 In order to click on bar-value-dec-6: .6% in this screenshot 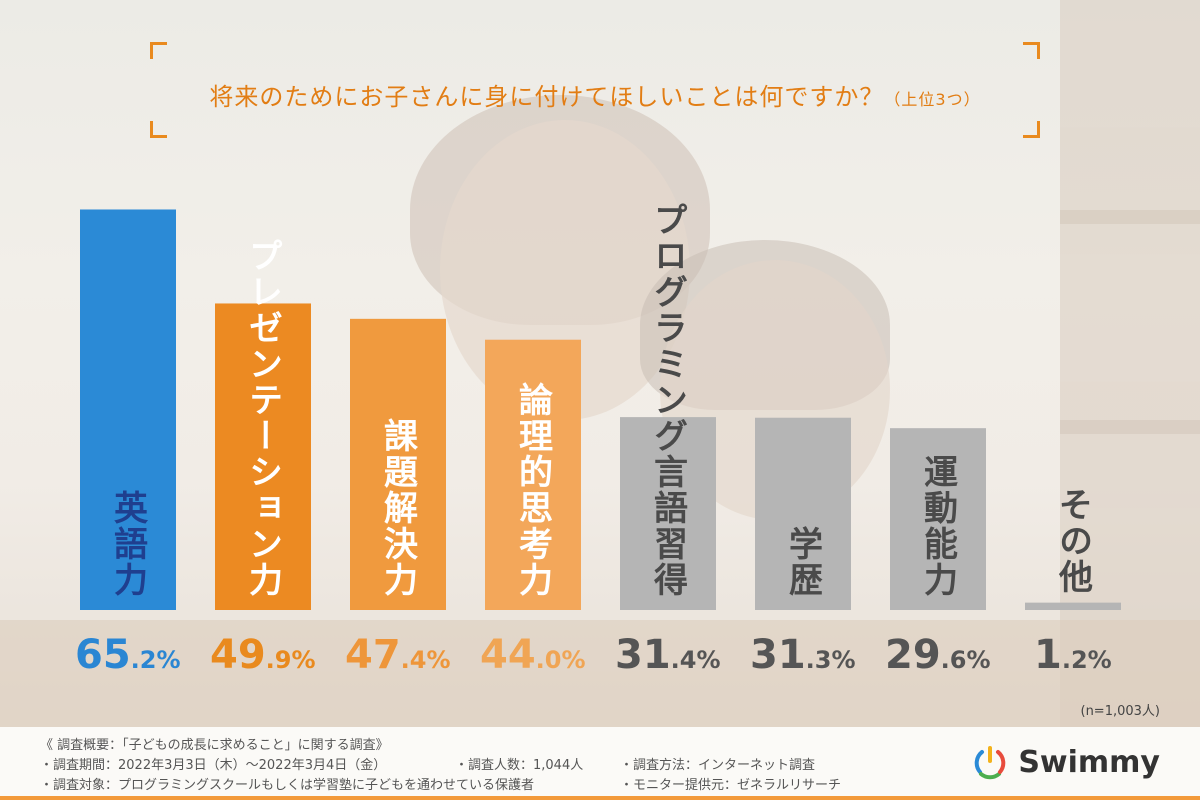, I will do `click(965, 660)`.